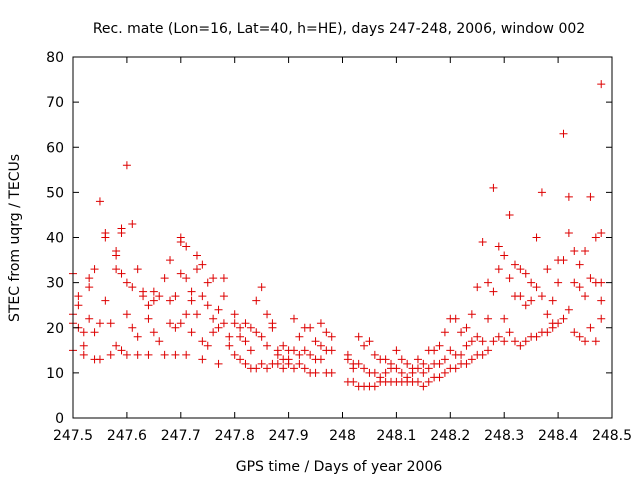  I want to click on y-tick-label: 20, so click(55, 329).